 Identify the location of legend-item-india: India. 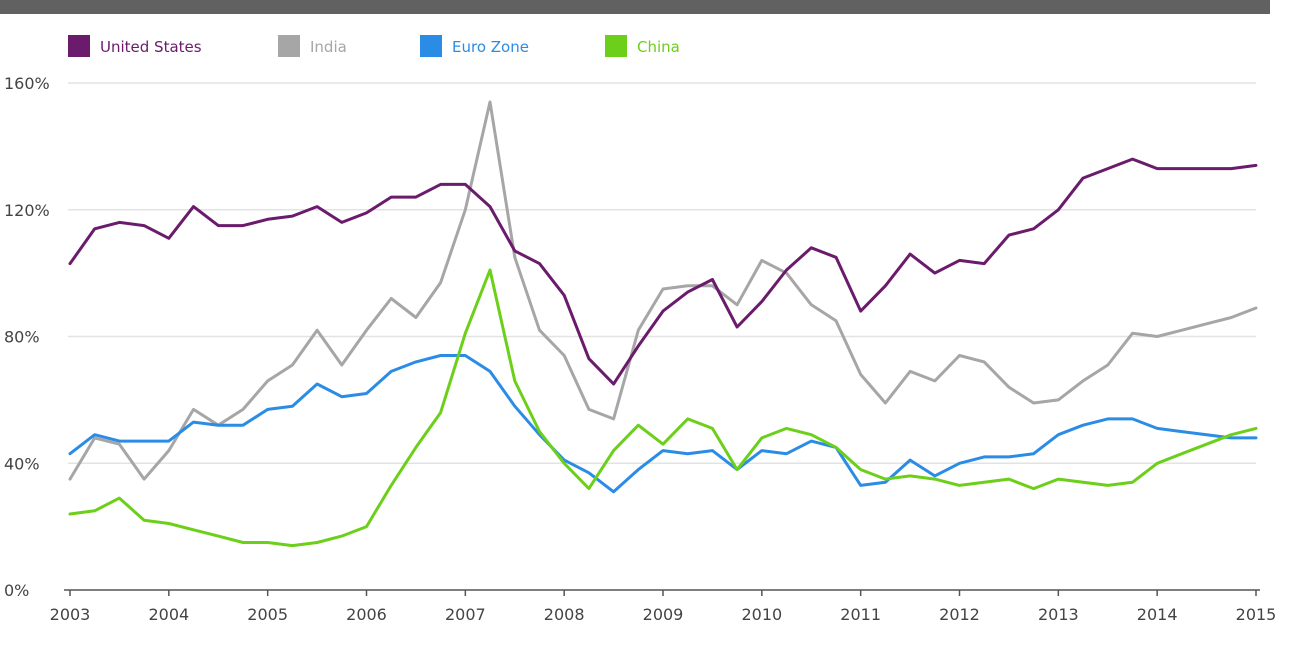
(312, 46).